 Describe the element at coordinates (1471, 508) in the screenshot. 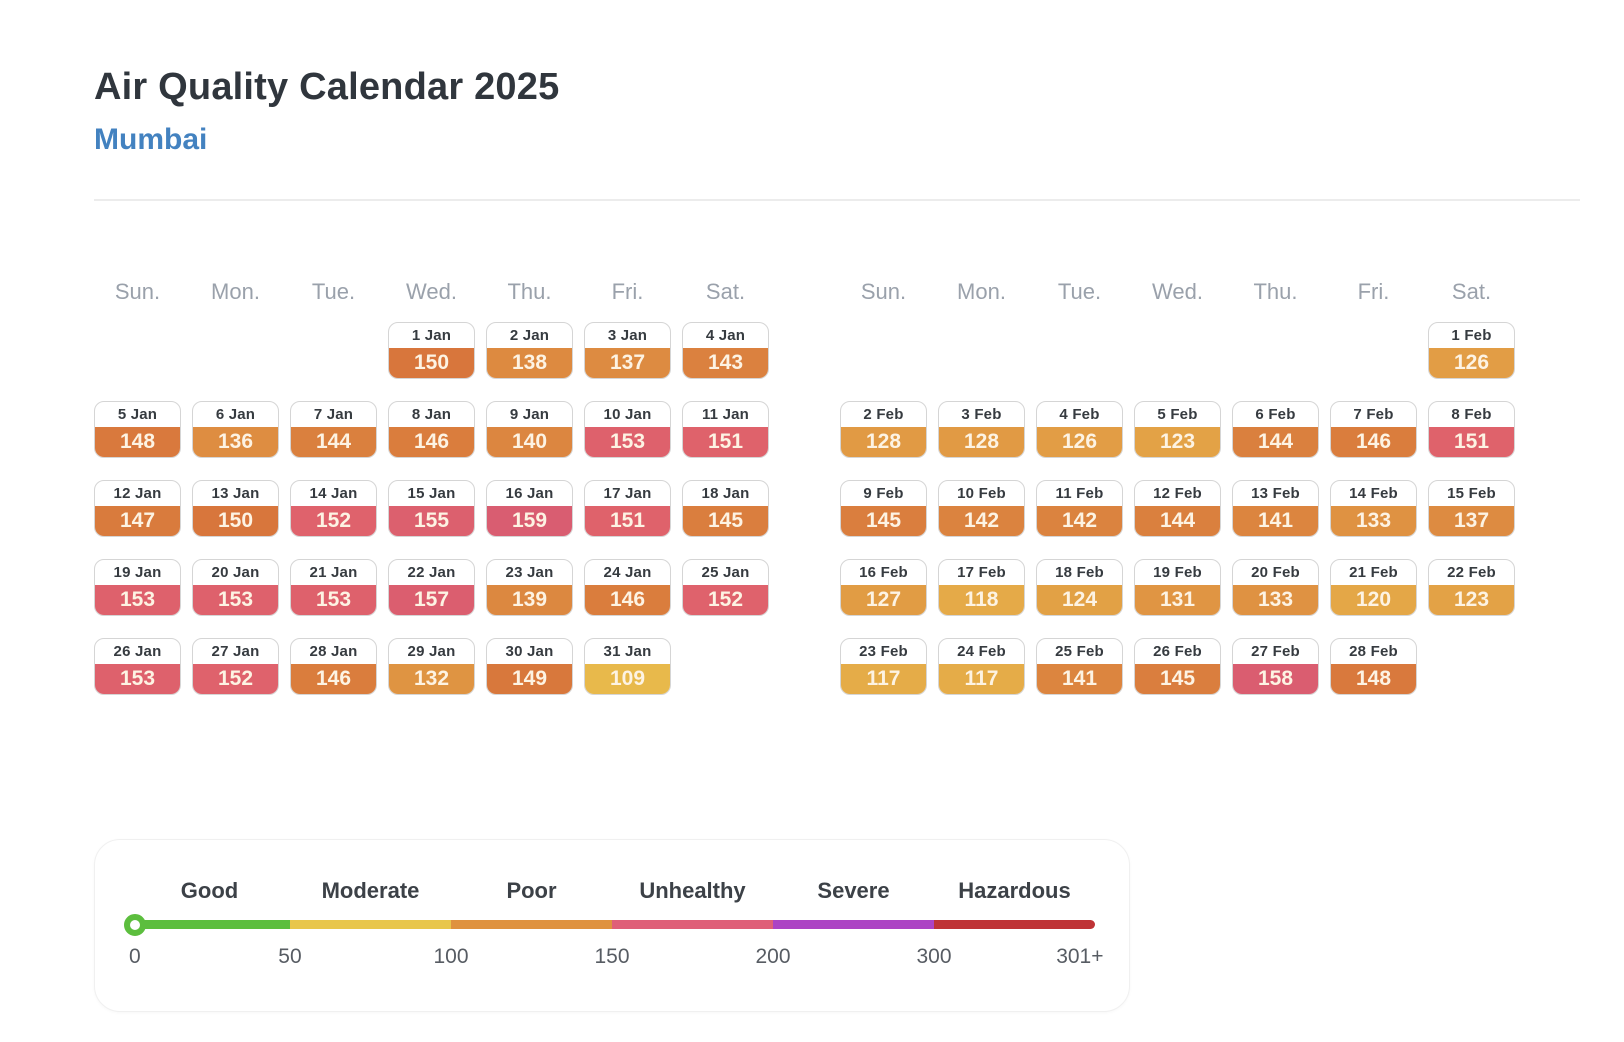

I see `day-cell: 15 Feb 137` at that location.